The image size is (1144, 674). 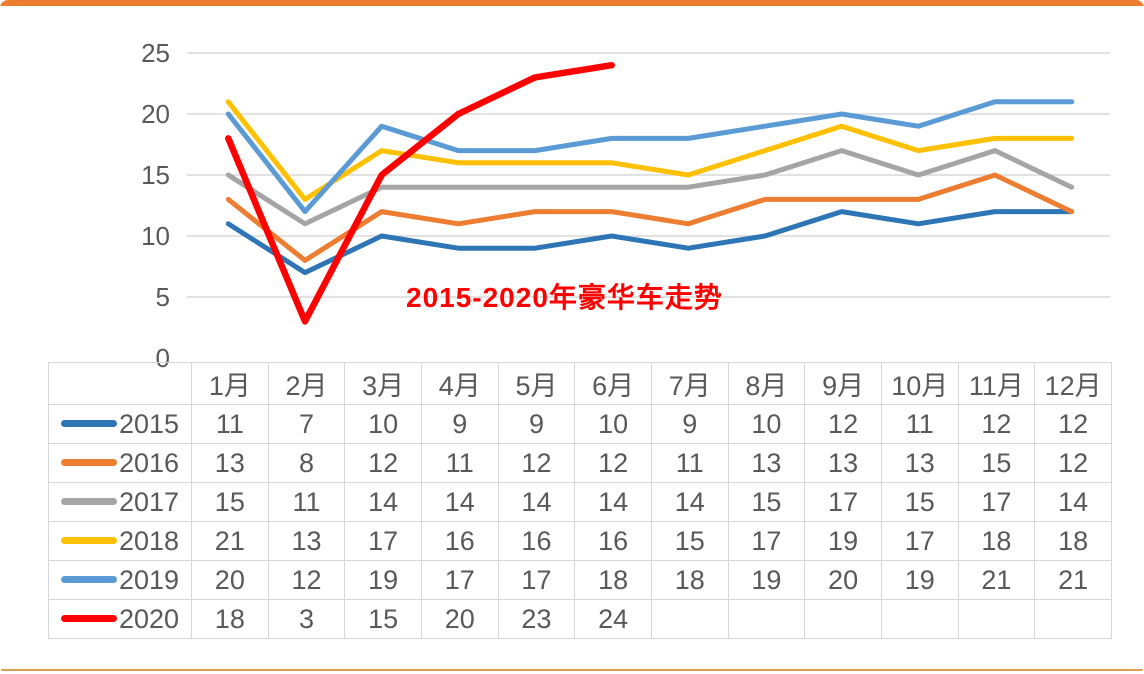 I want to click on series-line-2019, so click(x=650, y=157).